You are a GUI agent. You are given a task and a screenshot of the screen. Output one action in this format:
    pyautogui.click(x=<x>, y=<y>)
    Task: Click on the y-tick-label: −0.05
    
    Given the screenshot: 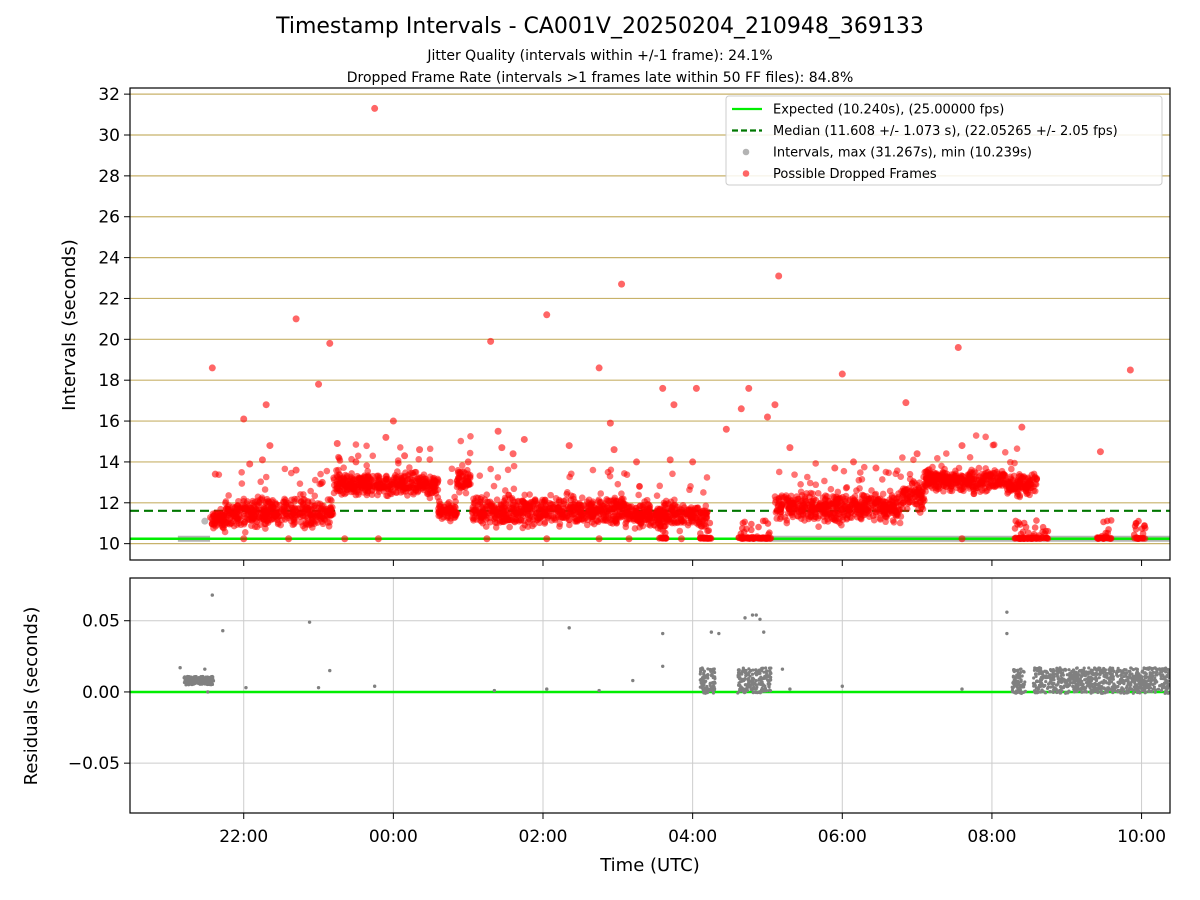 What is the action you would take?
    pyautogui.click(x=94, y=764)
    